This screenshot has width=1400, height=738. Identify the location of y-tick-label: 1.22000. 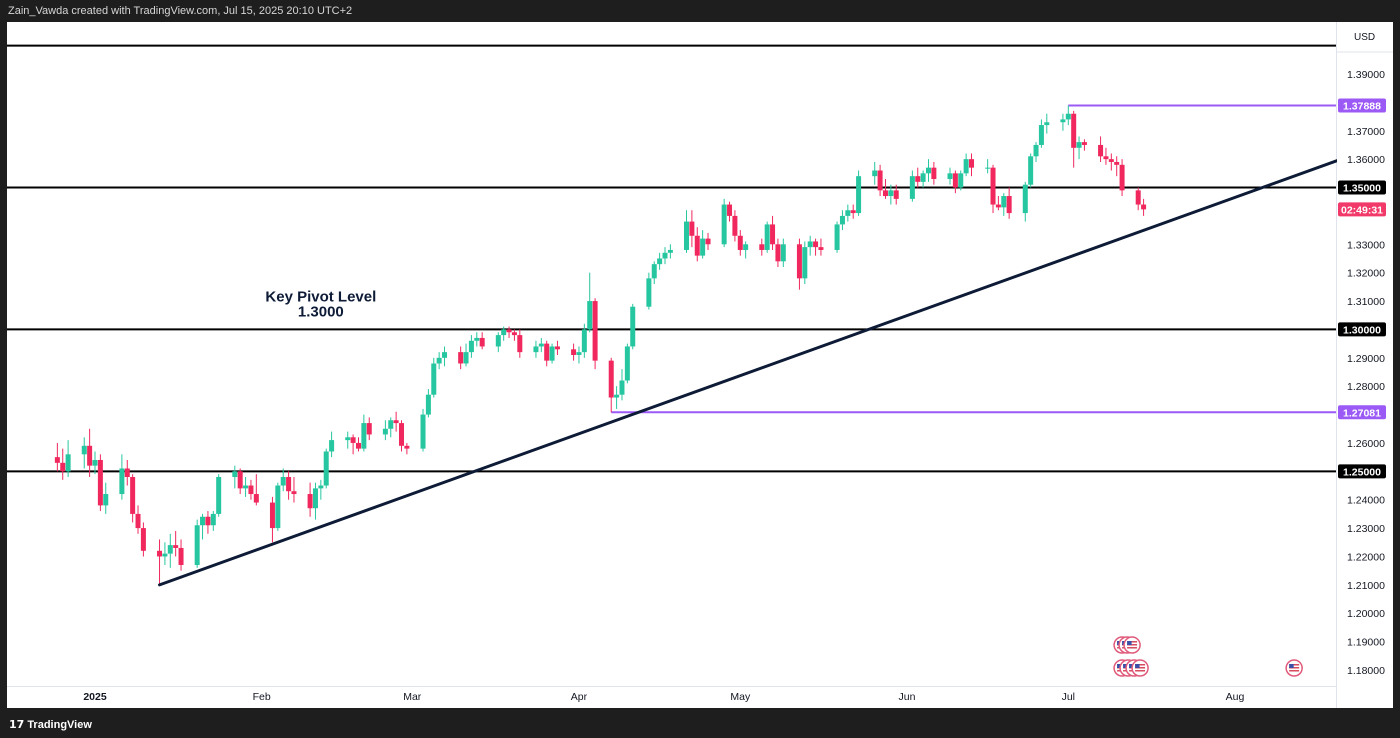
(1366, 557).